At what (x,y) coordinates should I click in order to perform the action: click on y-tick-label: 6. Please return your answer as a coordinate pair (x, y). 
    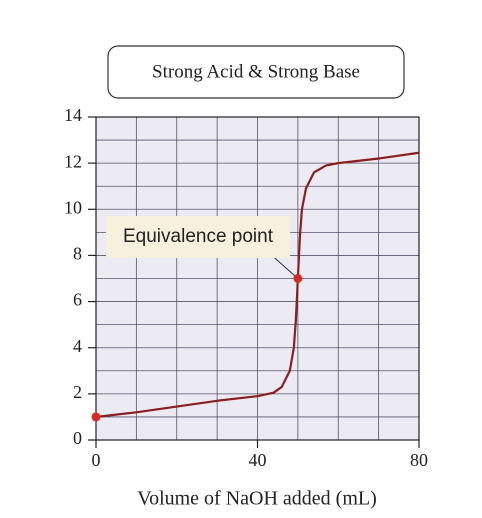
    Looking at the image, I should click on (77, 300).